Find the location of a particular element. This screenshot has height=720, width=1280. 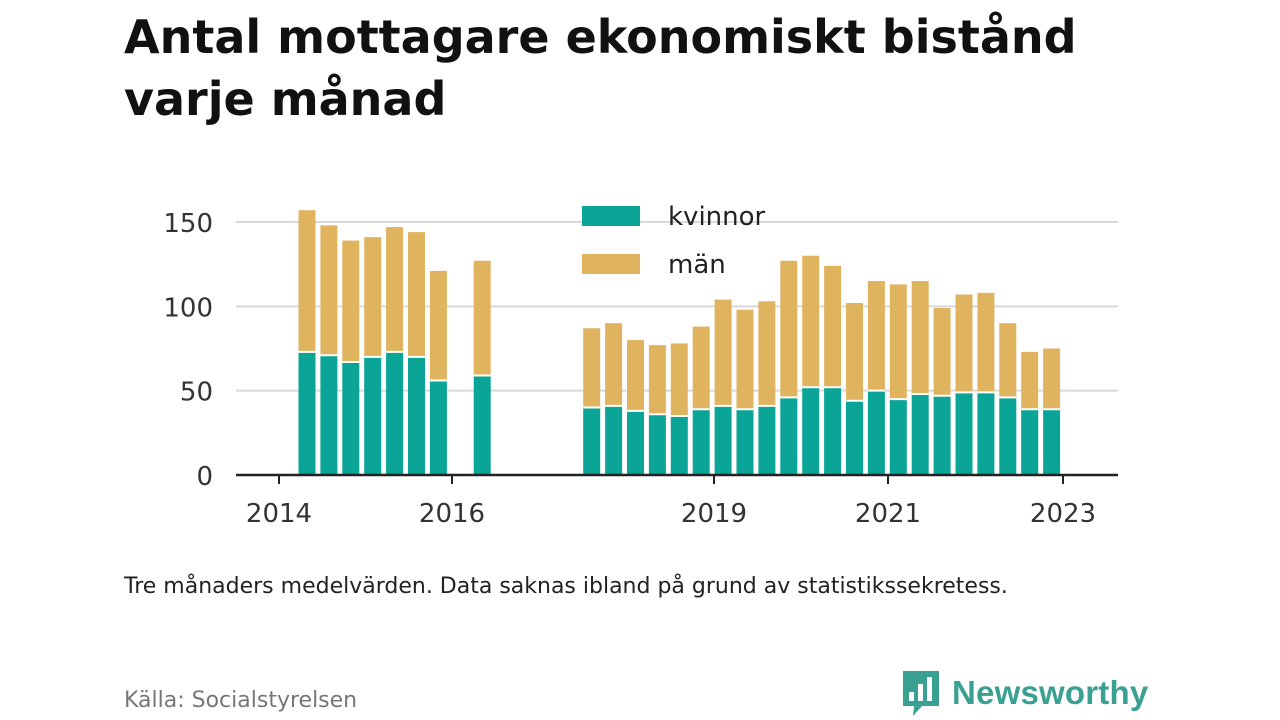

y-tick-label: 100 is located at coordinates (188, 308).